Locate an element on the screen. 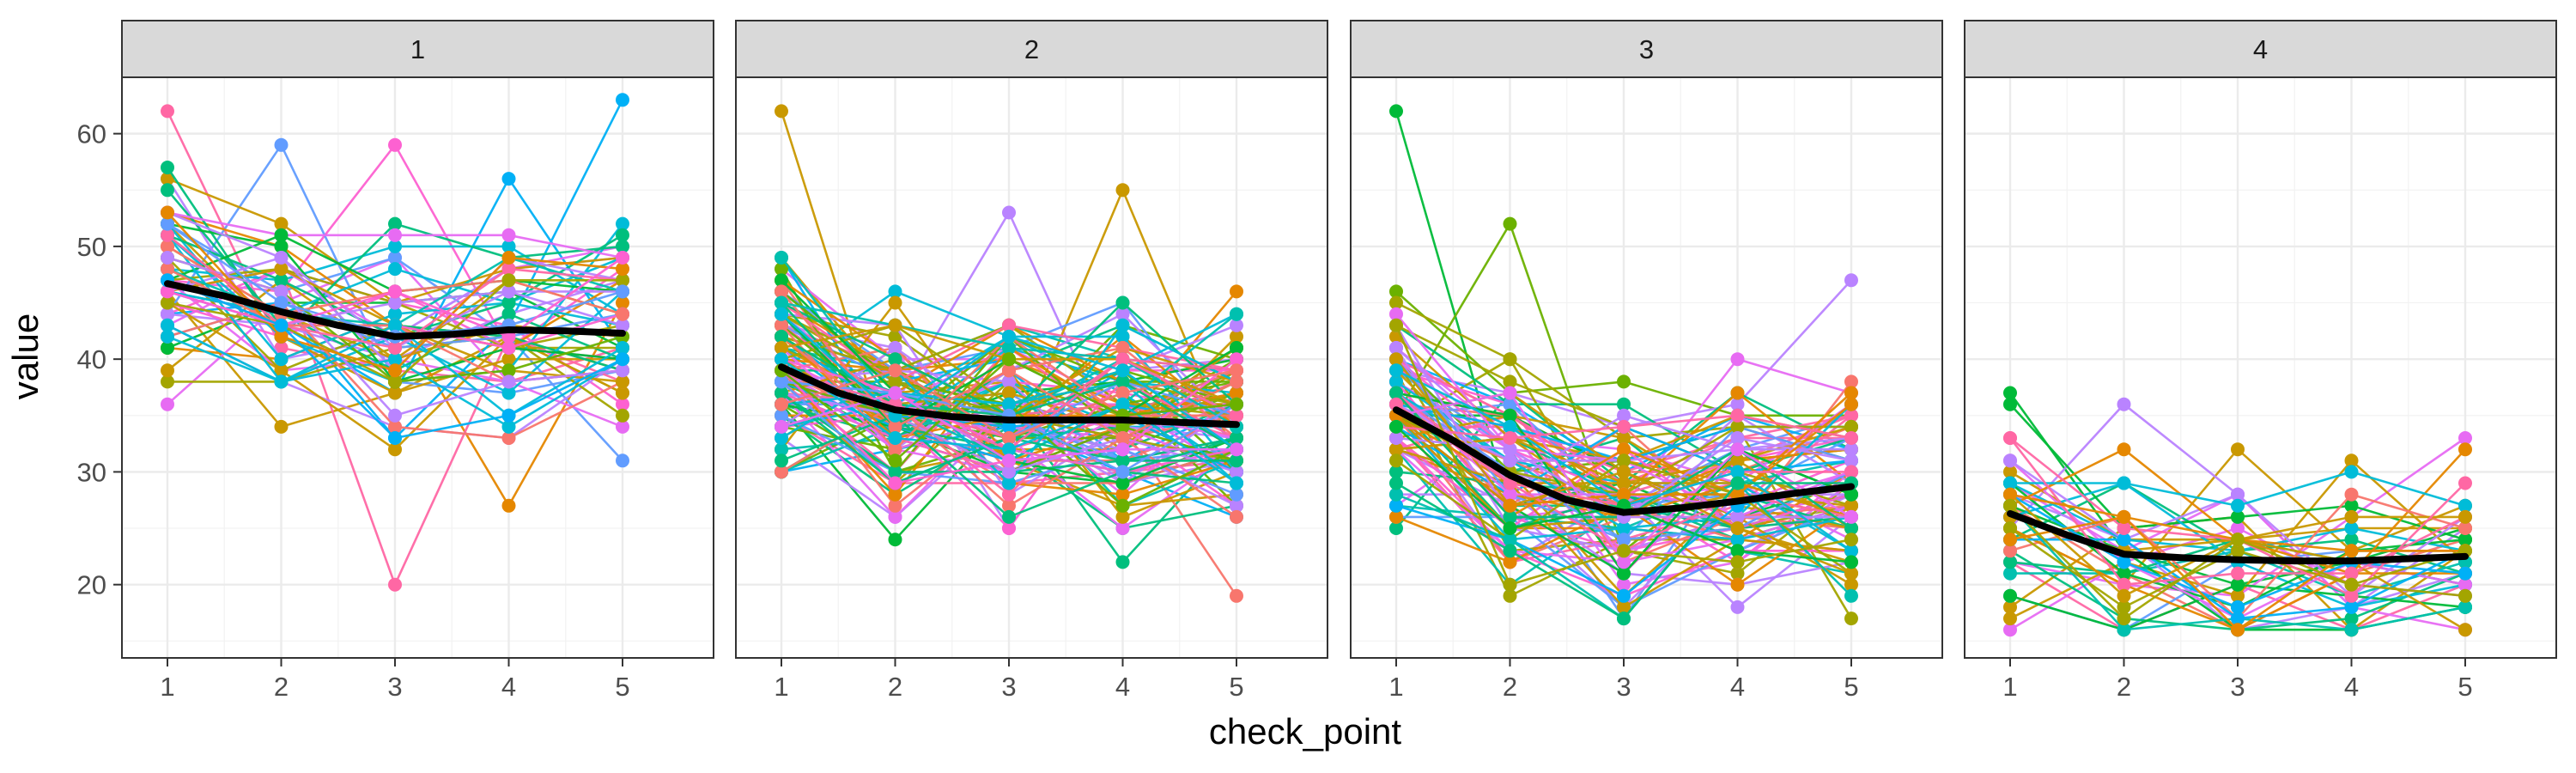  subject-lines is located at coordinates (2237, 512).